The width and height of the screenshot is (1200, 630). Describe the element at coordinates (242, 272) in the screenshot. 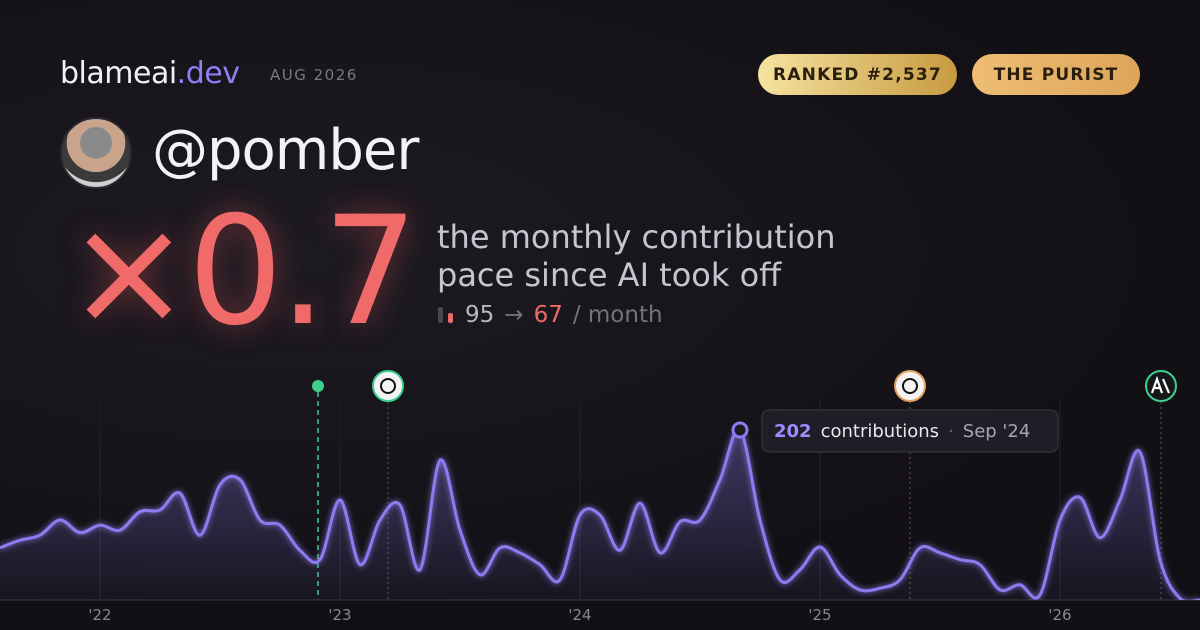

I see `multiplier: ×0.7` at that location.